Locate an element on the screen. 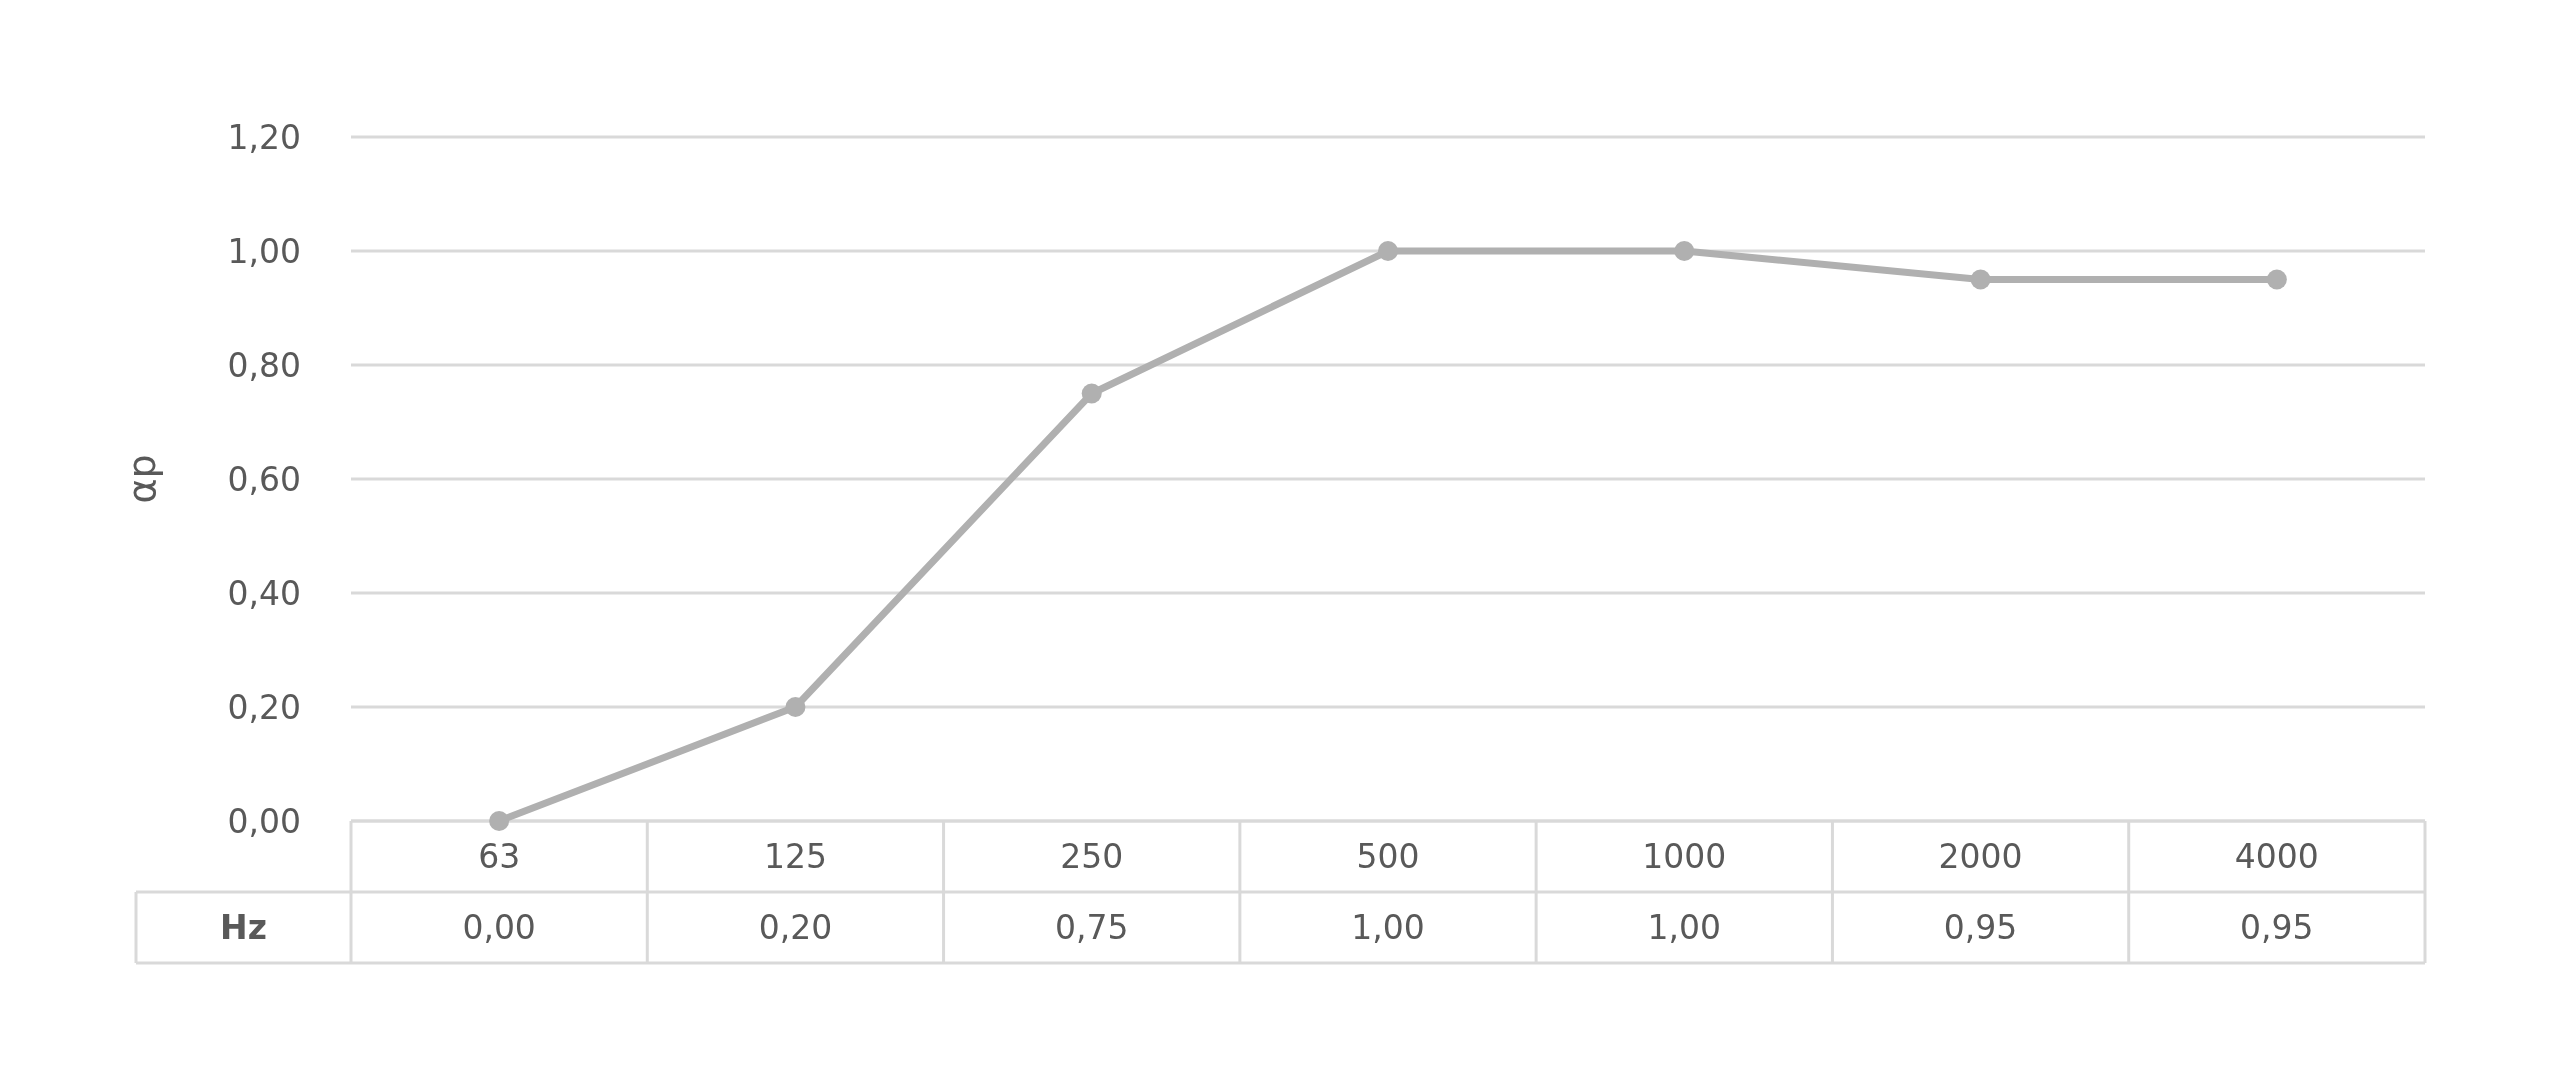  x-tick-label: 4000 is located at coordinates (2276, 857).